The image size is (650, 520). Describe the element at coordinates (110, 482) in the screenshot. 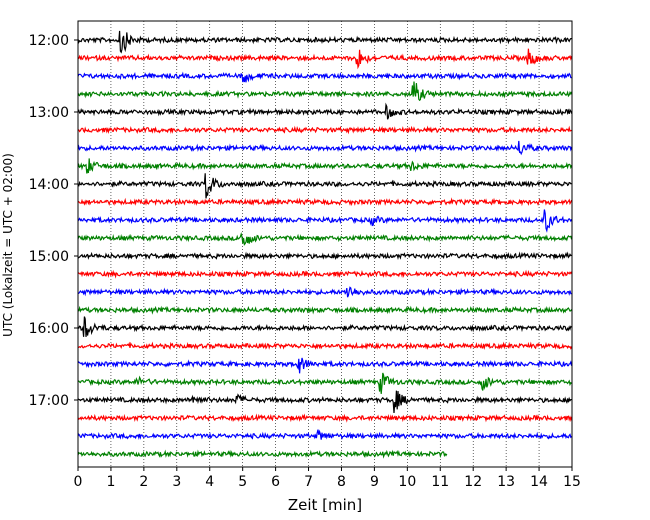

I see `x-tick-label: 1` at that location.